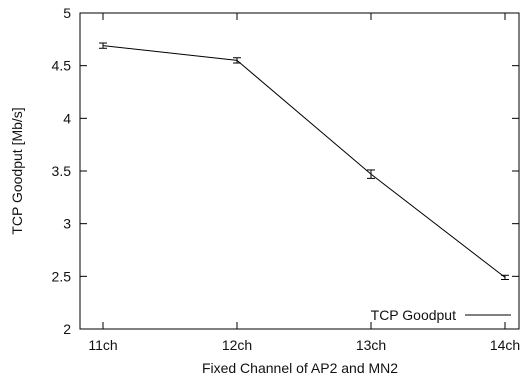 This screenshot has width=529, height=380. What do you see at coordinates (413, 315) in the screenshot?
I see `legend-label: TCP Goodput` at bounding box center [413, 315].